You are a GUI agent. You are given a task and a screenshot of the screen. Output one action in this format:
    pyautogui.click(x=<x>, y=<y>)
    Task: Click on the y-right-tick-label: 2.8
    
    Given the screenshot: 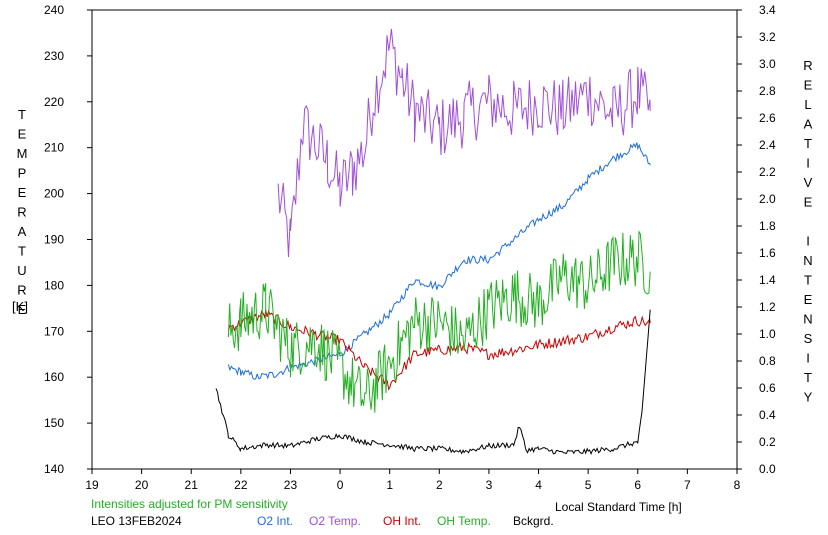 What is the action you would take?
    pyautogui.click(x=767, y=91)
    